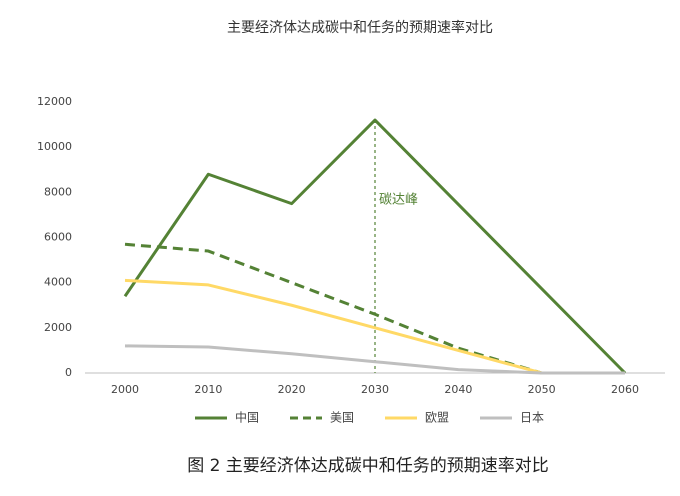  Describe the element at coordinates (125, 389) in the screenshot. I see `x-tick-label: 2000` at that location.